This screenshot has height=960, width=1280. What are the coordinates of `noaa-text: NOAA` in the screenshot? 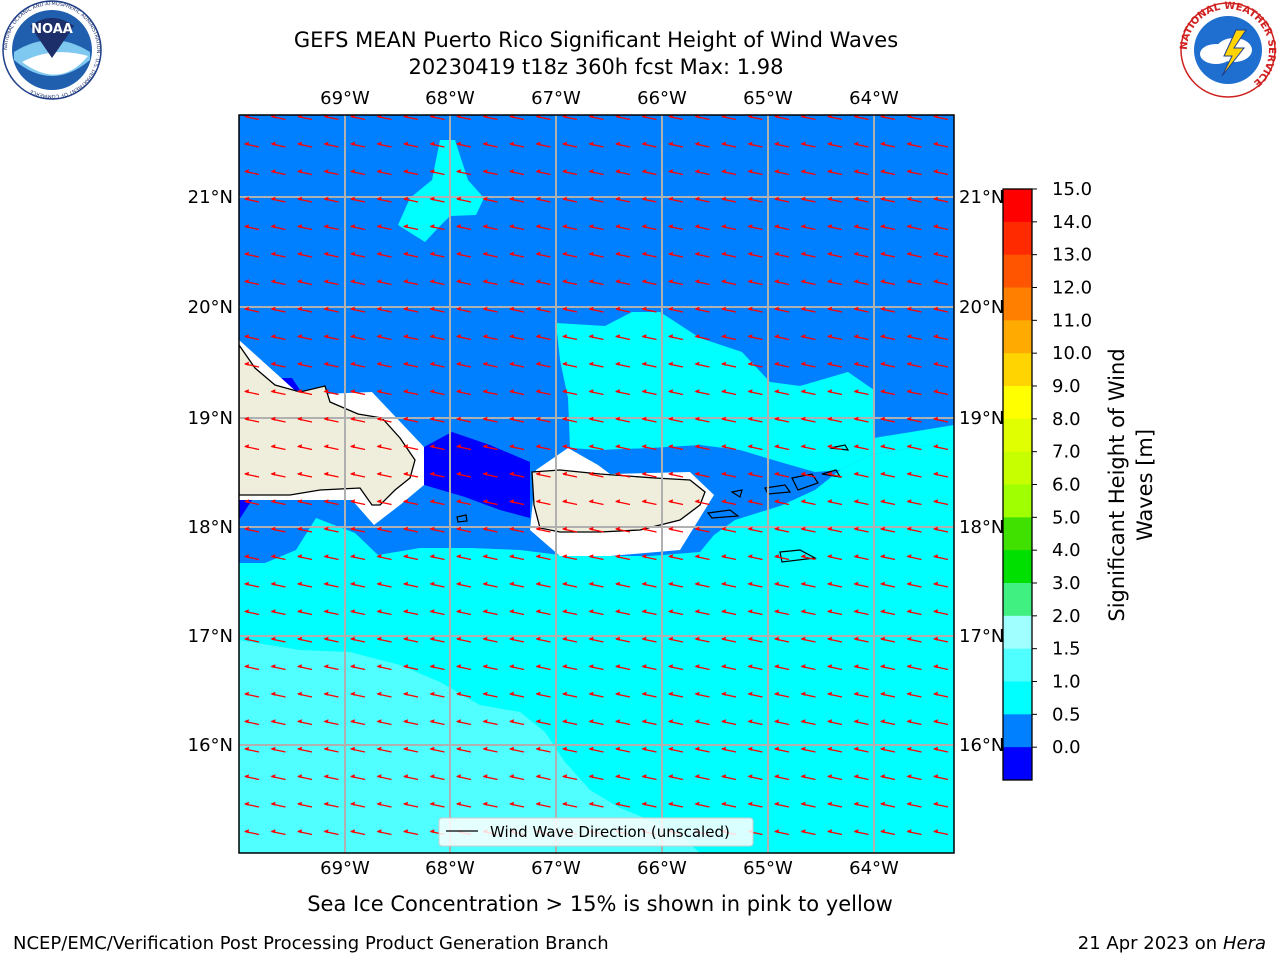 It's located at (52, 29).